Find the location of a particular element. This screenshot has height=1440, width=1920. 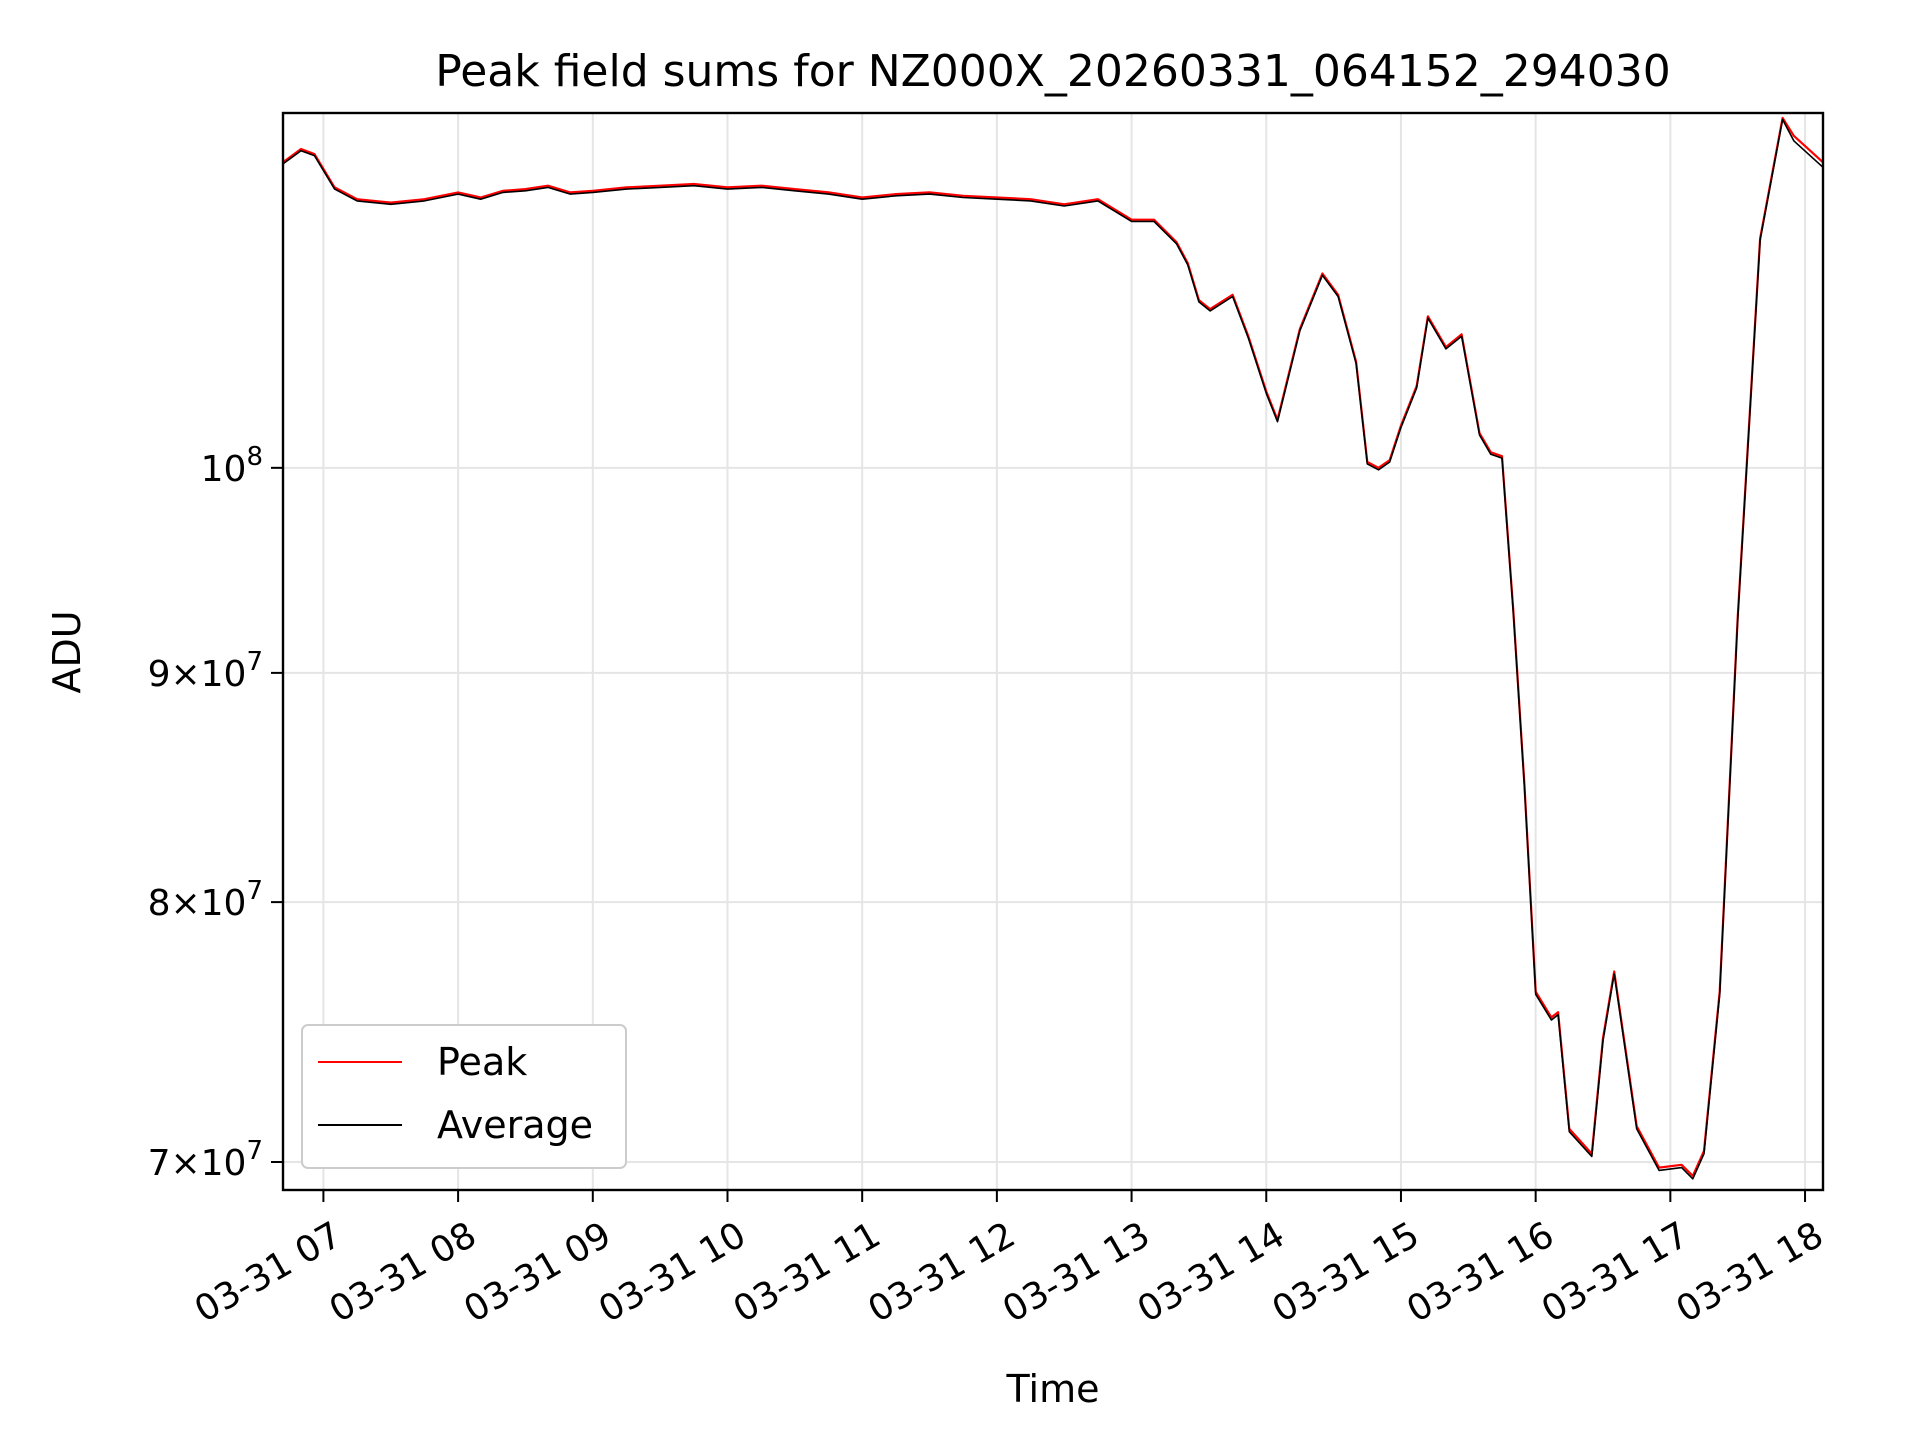

y-tick-mantissa: 9 is located at coordinates (159, 674).